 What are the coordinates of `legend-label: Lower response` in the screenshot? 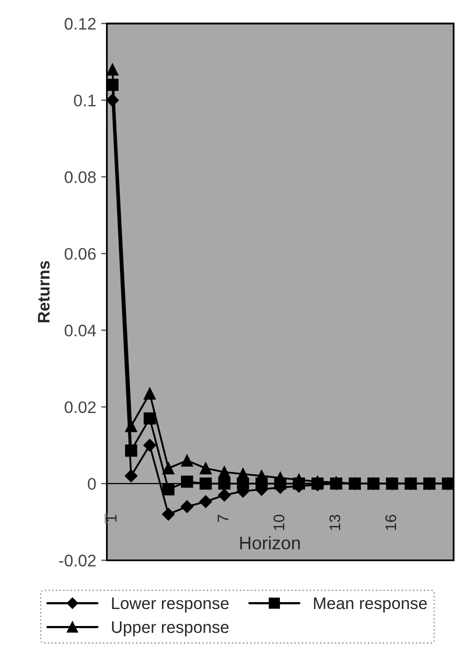 It's located at (170, 605).